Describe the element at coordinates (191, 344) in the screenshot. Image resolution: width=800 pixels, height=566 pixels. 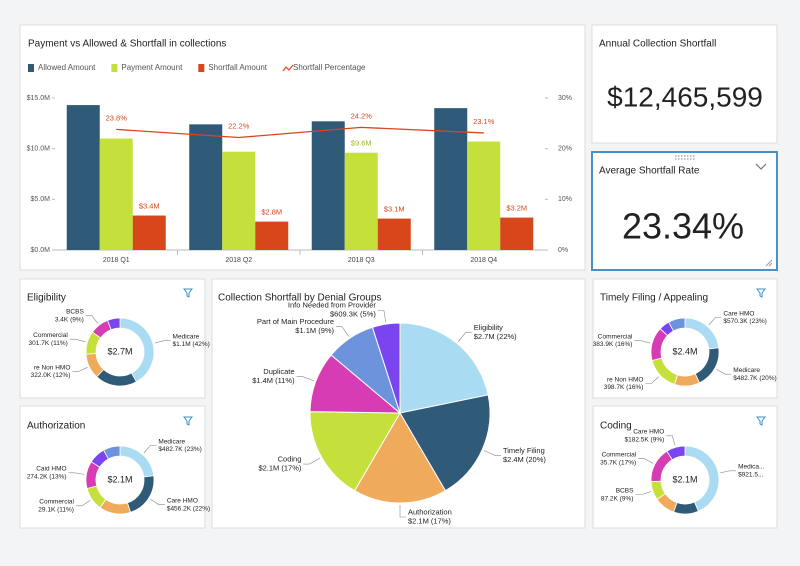
I see `slice-value: $1.1M (42%)` at that location.